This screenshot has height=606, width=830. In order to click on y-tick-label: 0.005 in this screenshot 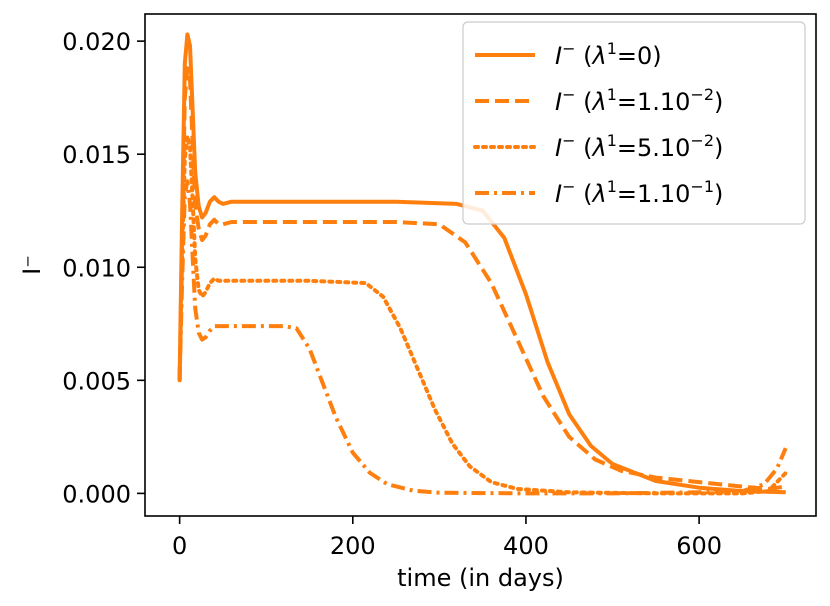, I will do `click(96, 381)`.